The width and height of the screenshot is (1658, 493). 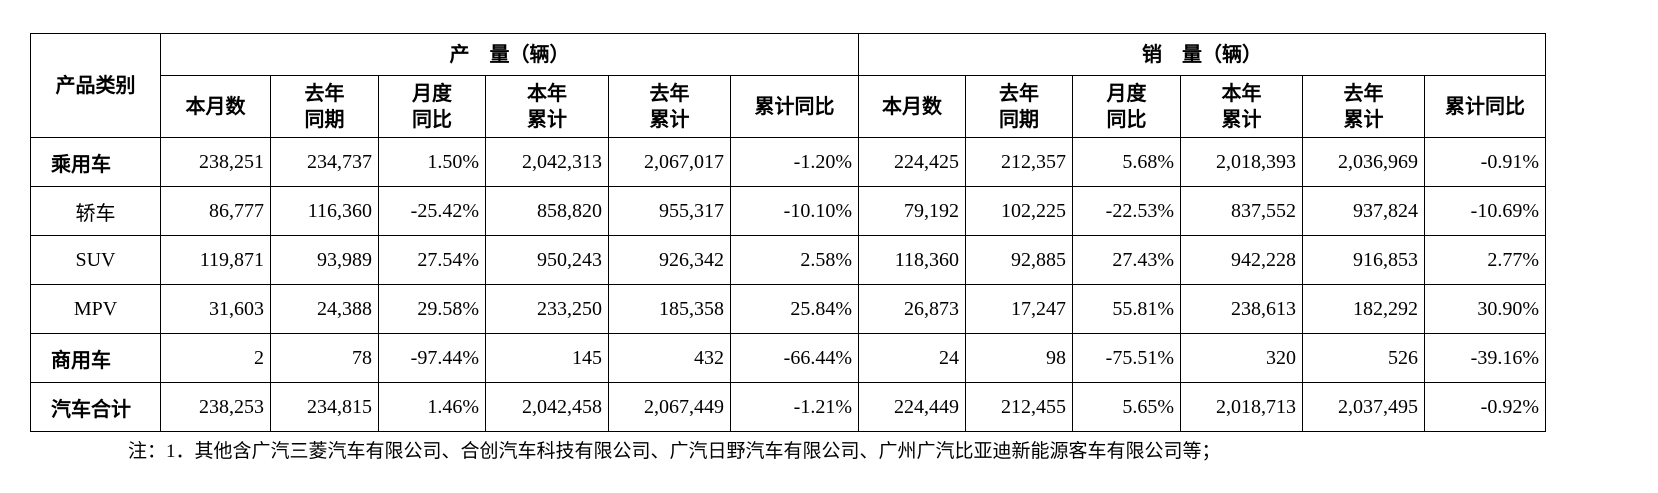 What do you see at coordinates (547, 407) in the screenshot?
I see `cell: 2,042,458` at bounding box center [547, 407].